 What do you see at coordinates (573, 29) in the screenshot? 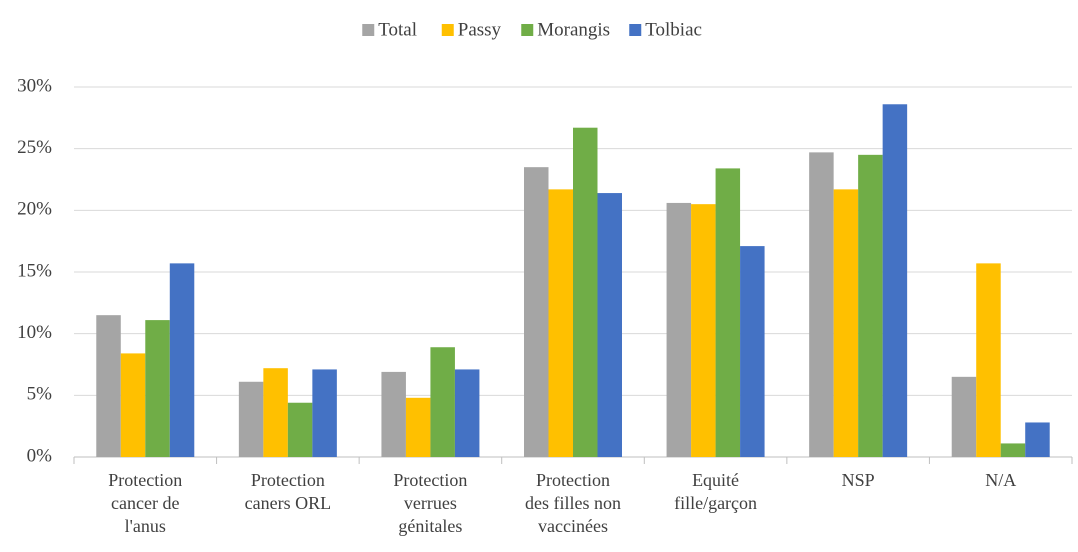
I see `legend-label: Morangis` at bounding box center [573, 29].